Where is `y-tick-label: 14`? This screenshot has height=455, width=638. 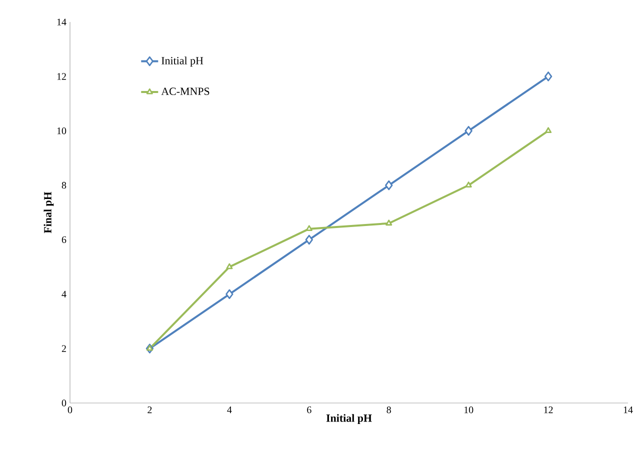
y-tick-label: 14 is located at coordinates (61, 22).